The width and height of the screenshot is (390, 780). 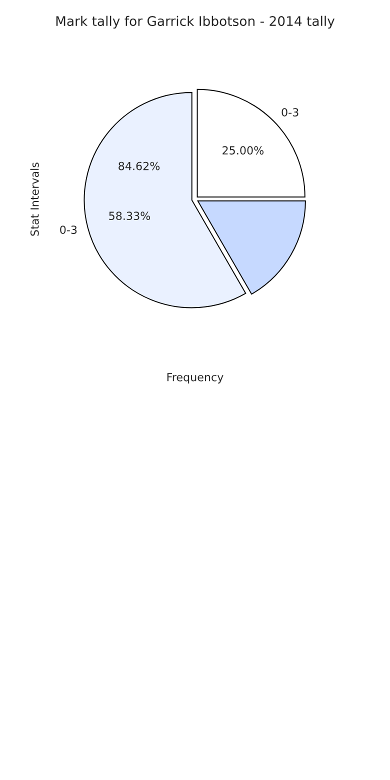 What do you see at coordinates (195, 22) in the screenshot?
I see `chart-title: Mark tally for Garrick Ibbotson - 2014 tally` at bounding box center [195, 22].